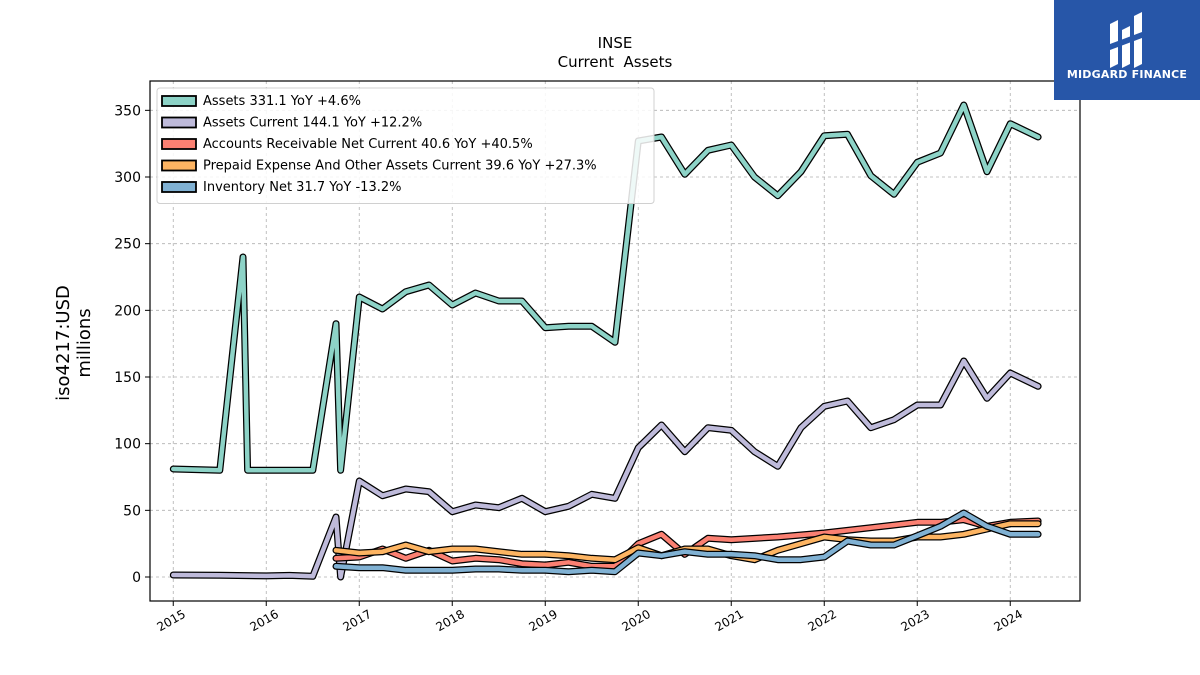 Image resolution: width=1200 pixels, height=675 pixels. I want to click on series-line, so click(687, 542).